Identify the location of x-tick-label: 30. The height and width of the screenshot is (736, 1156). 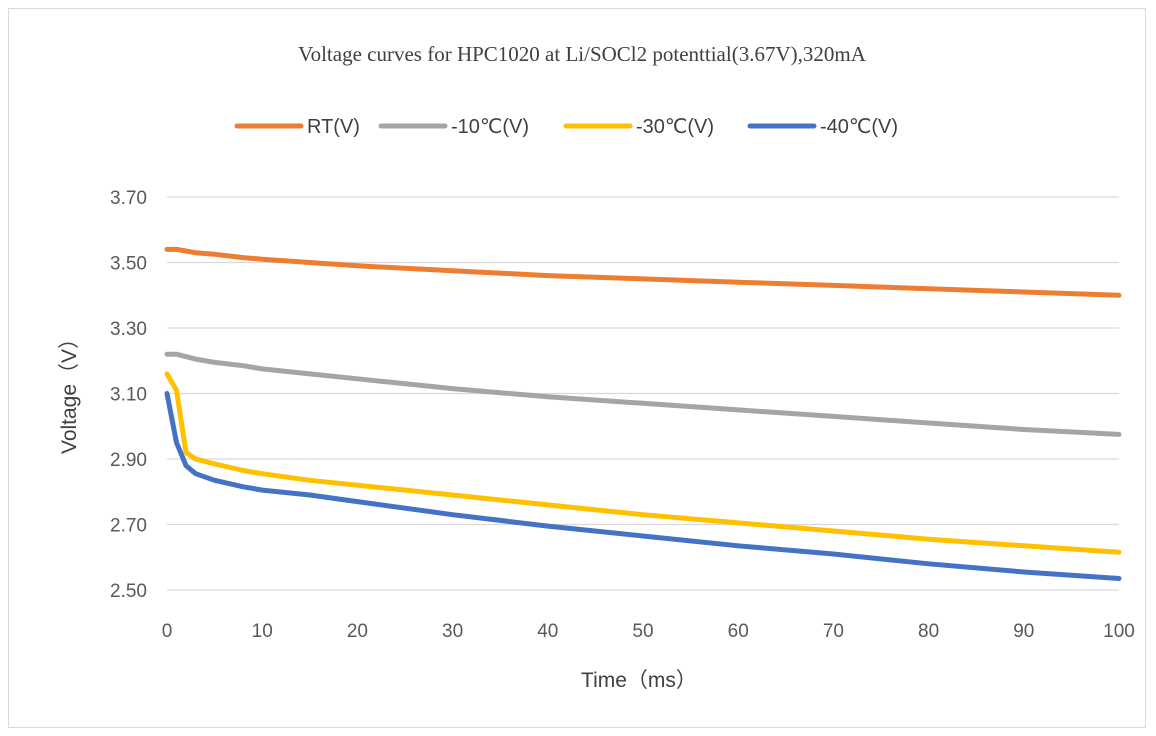
(452, 631).